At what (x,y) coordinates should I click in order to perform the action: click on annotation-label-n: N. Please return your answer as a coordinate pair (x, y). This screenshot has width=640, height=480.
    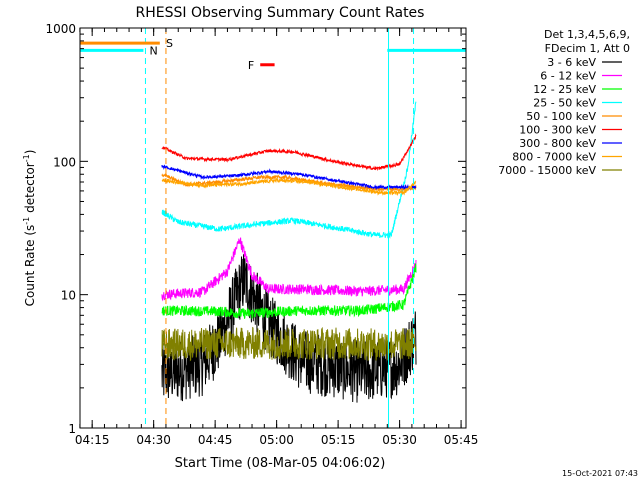
    Looking at the image, I should click on (154, 50).